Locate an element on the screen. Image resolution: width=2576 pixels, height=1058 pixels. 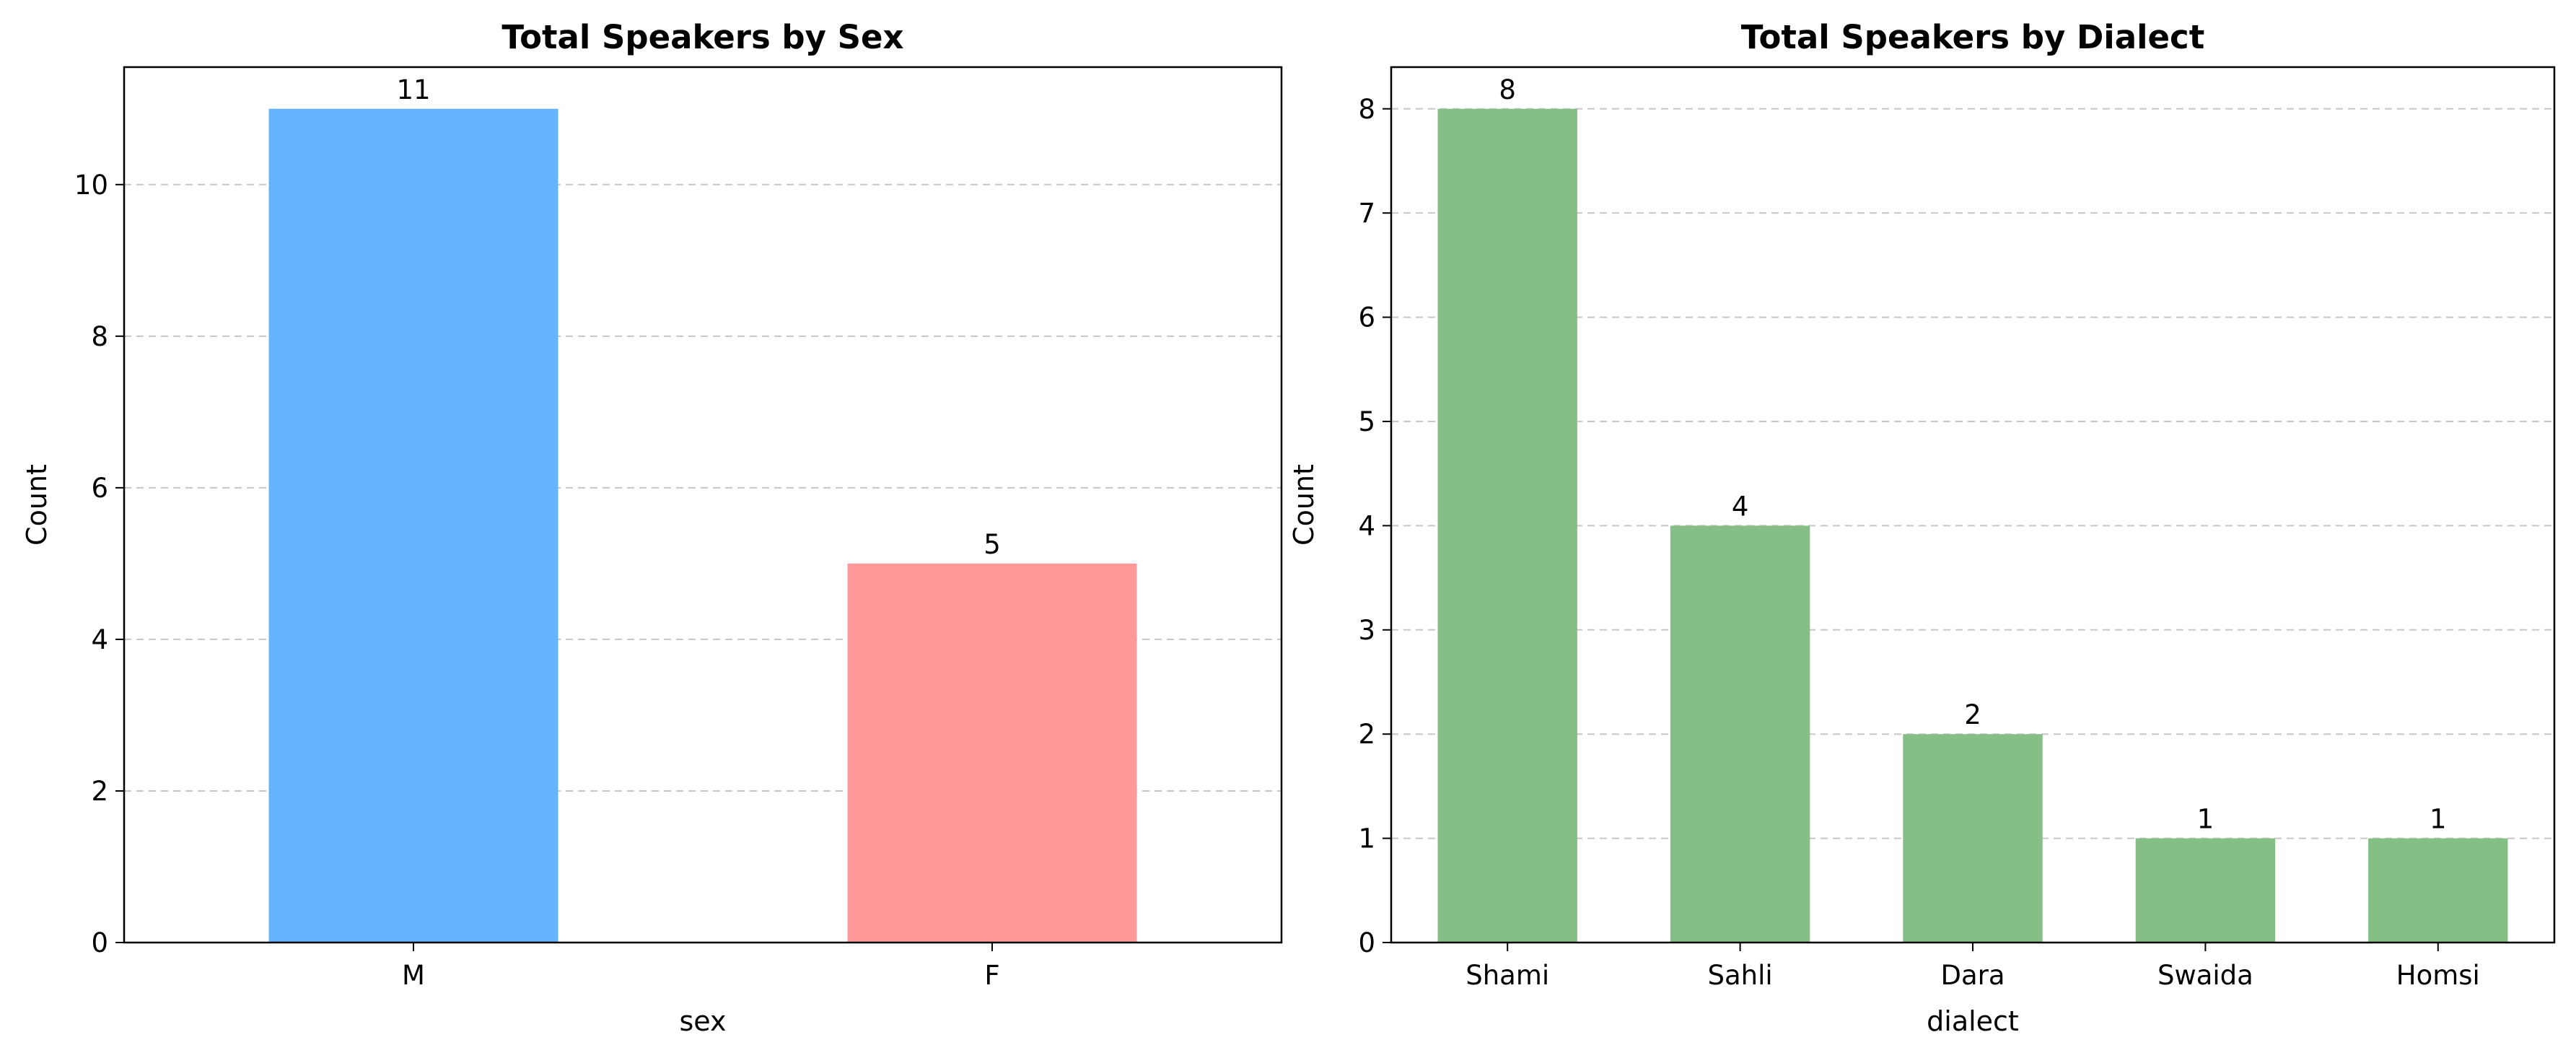
x-tick-label: F is located at coordinates (991, 975).